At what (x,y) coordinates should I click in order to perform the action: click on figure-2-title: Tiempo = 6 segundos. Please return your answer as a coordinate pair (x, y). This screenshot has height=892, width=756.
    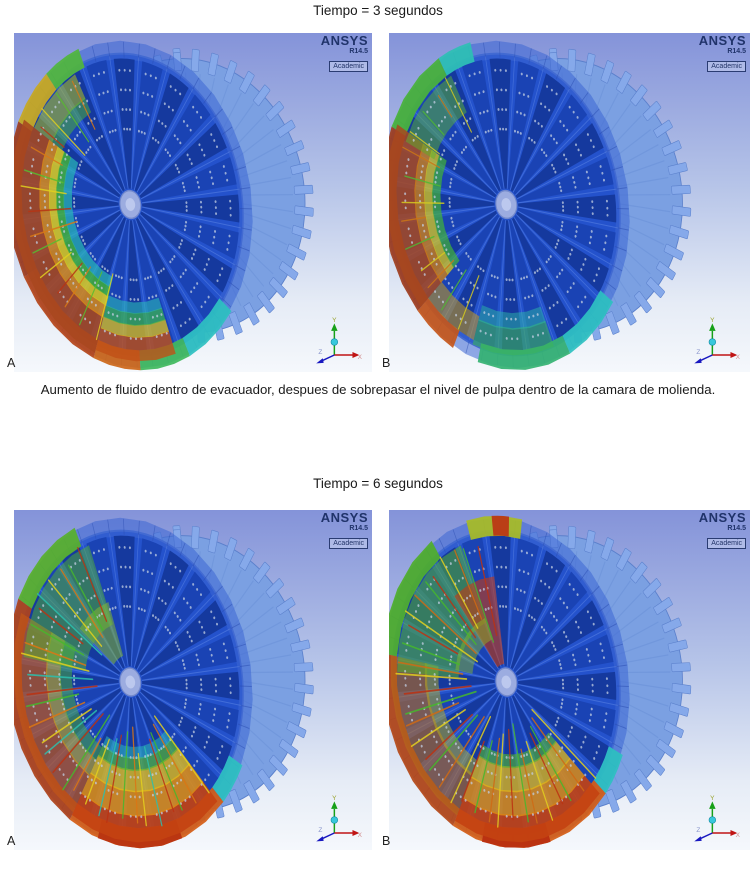
    Looking at the image, I should click on (378, 483).